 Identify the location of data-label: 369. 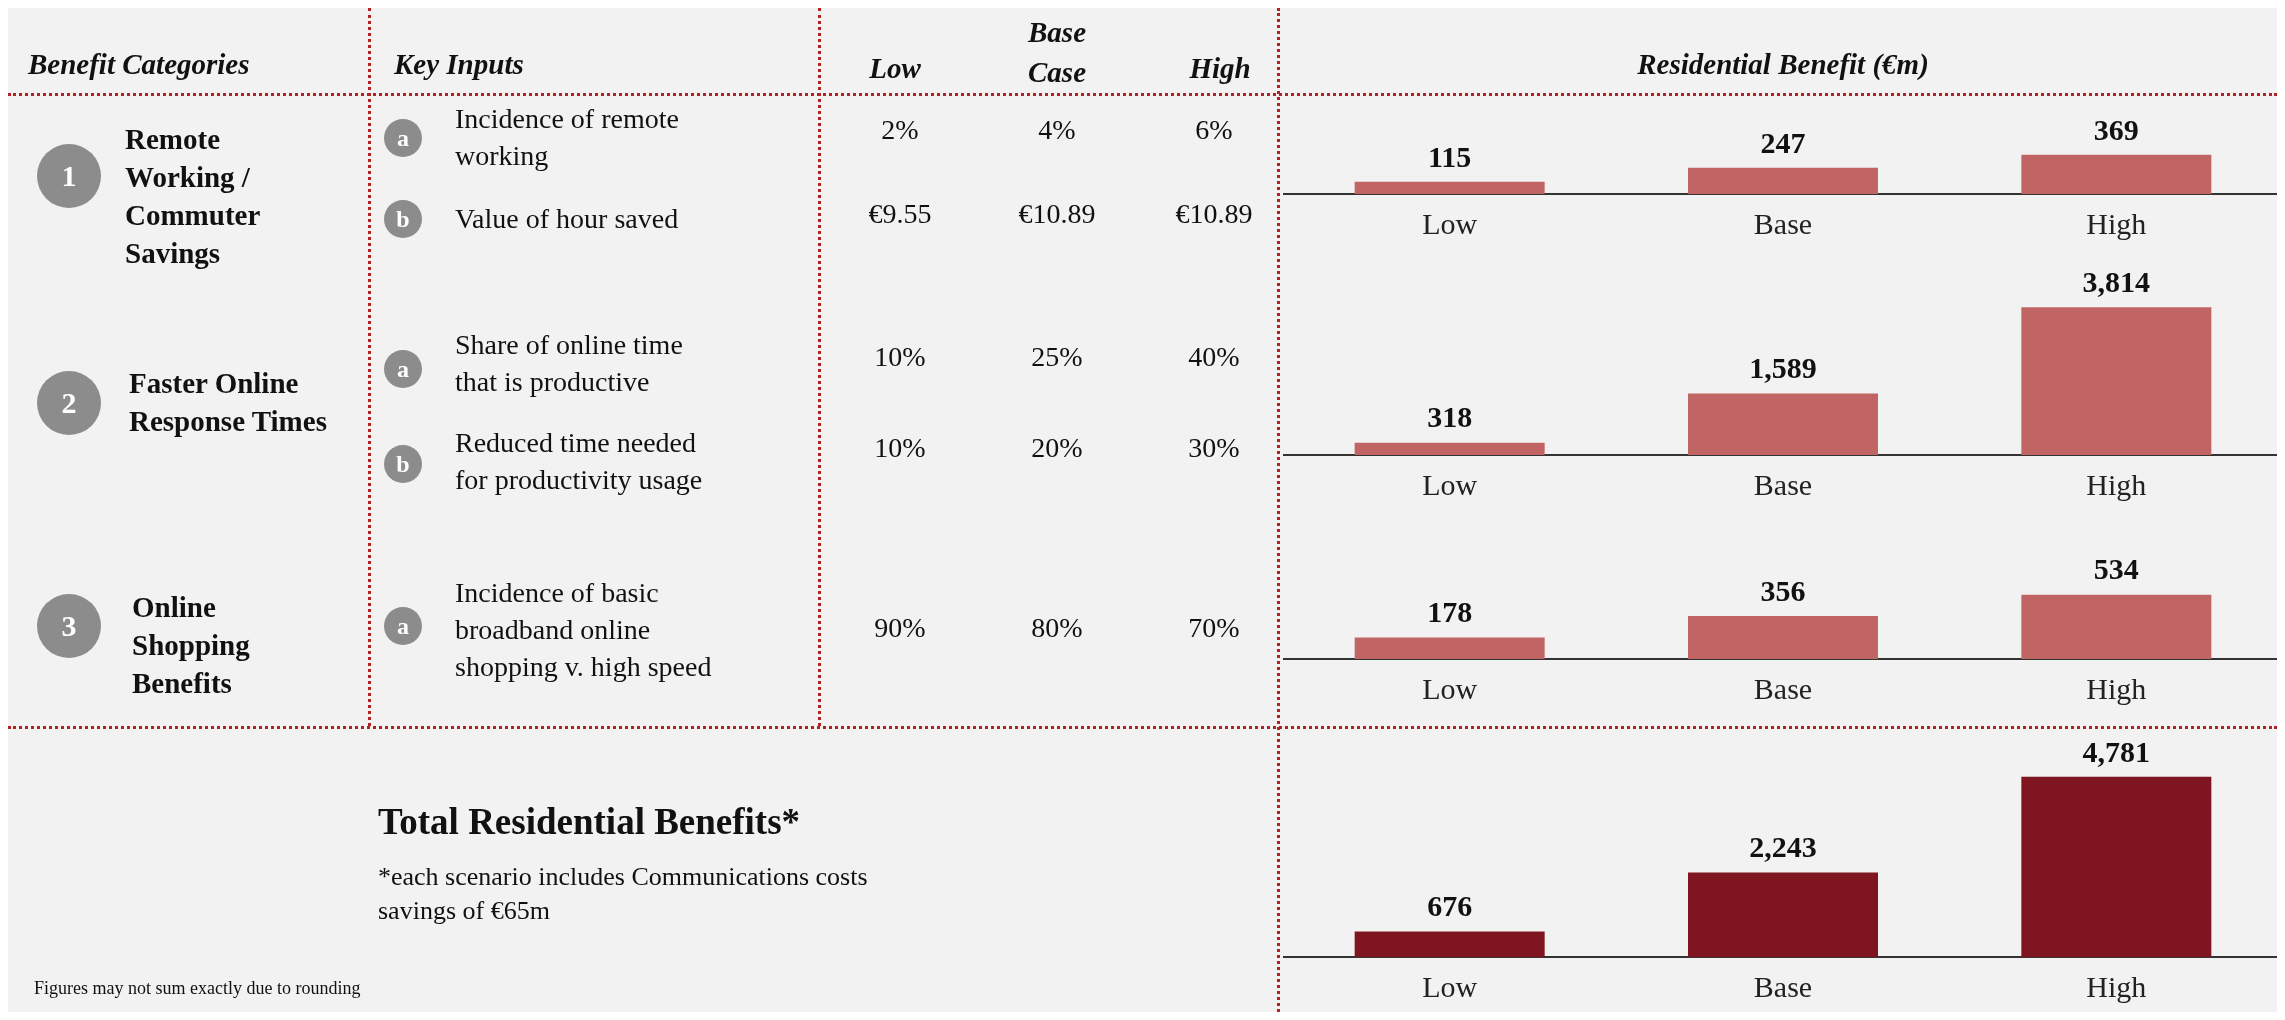
(2116, 129).